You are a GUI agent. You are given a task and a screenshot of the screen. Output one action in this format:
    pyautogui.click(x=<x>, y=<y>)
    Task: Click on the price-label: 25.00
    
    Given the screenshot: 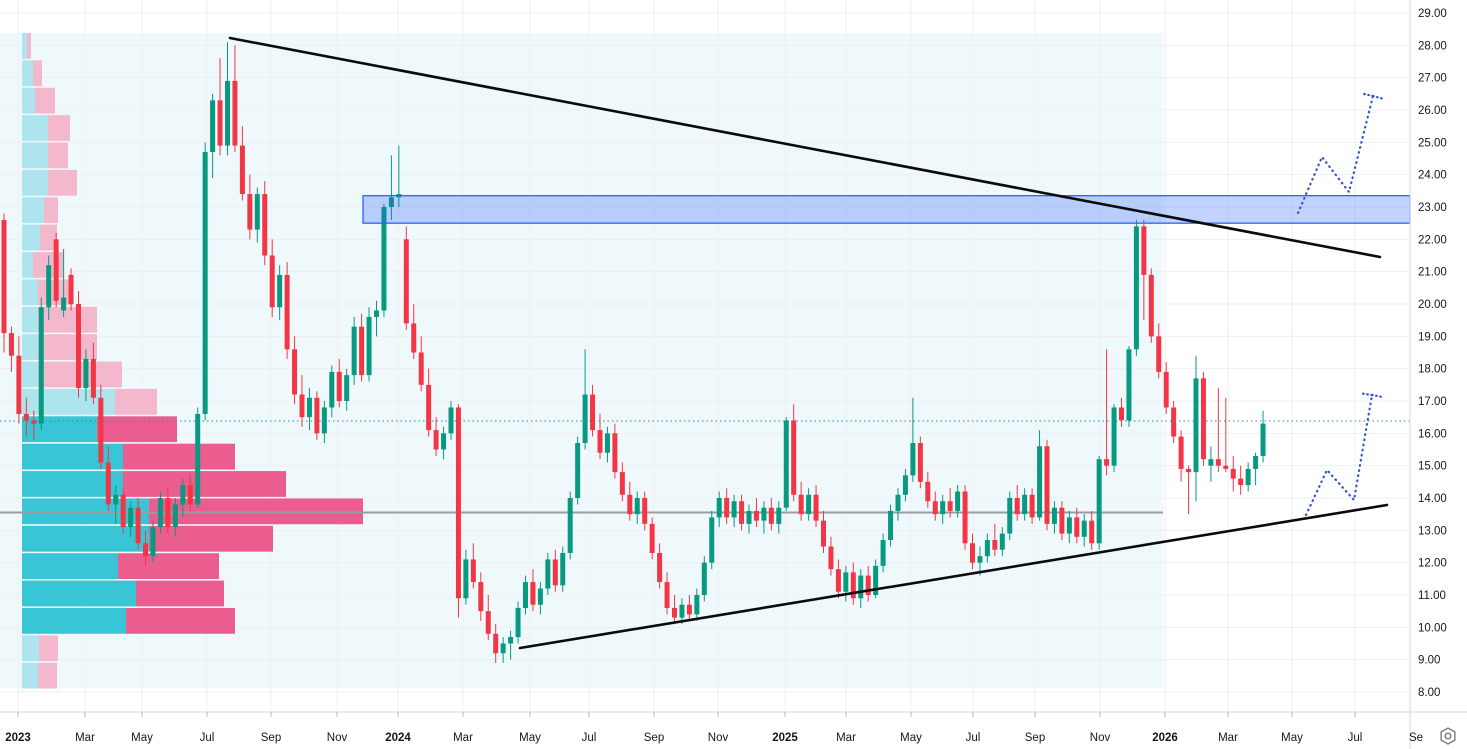 What is the action you would take?
    pyautogui.click(x=1432, y=143)
    